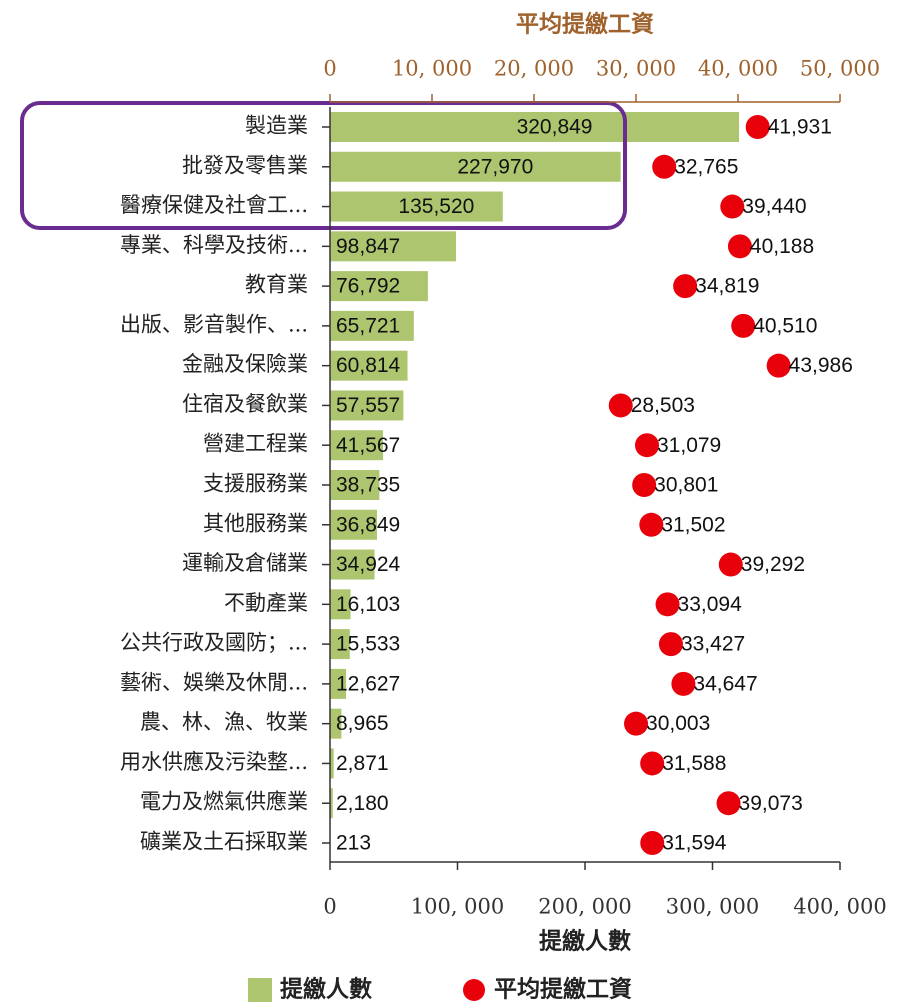  I want to click on x2-tick-label: 30, 000, so click(636, 69).